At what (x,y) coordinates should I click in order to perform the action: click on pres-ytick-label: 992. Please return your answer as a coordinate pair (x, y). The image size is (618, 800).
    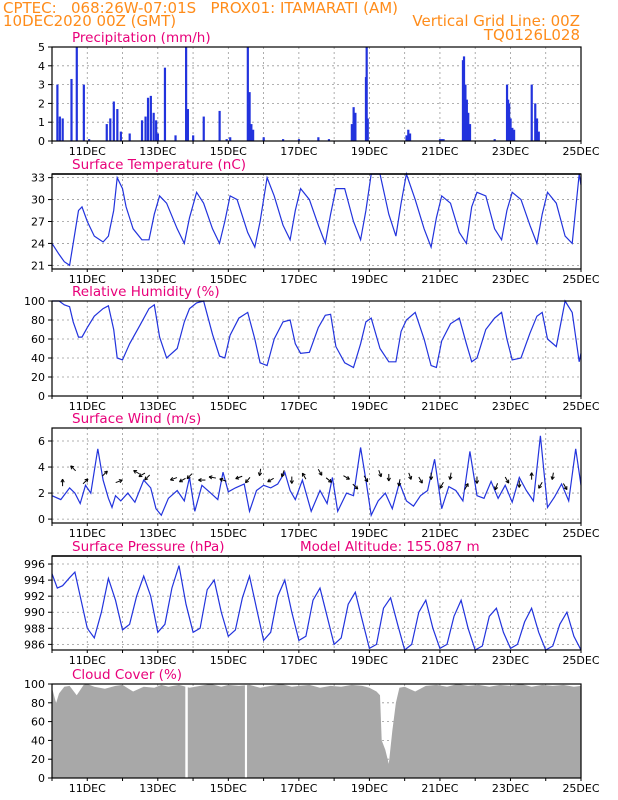
    Looking at the image, I should click on (34, 596).